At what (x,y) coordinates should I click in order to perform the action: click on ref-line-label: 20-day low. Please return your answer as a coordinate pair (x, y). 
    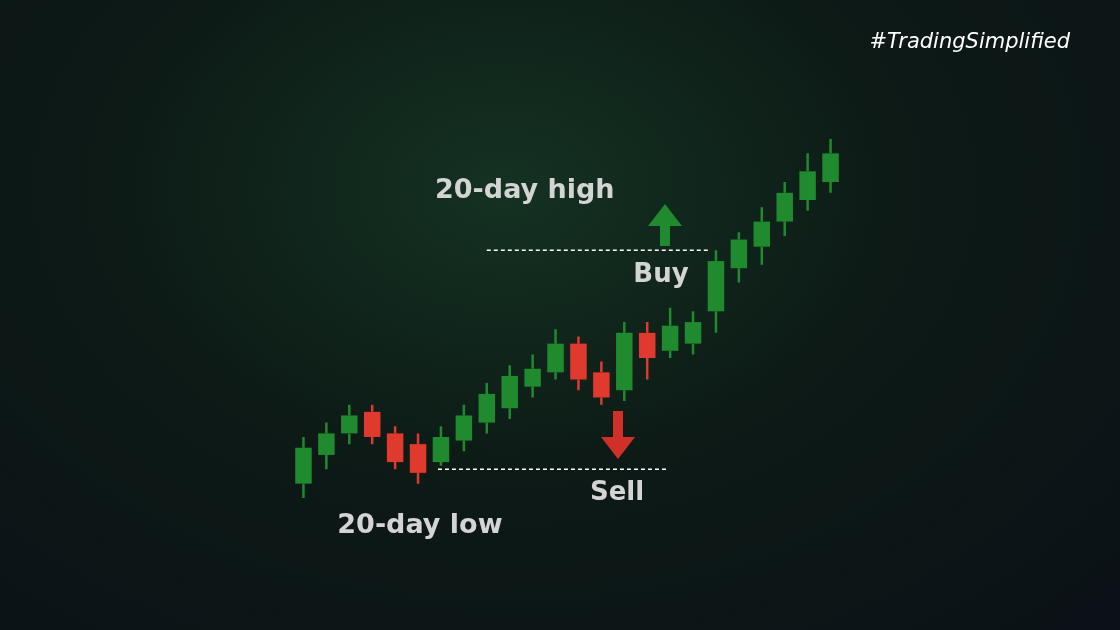
    Looking at the image, I should click on (420, 524).